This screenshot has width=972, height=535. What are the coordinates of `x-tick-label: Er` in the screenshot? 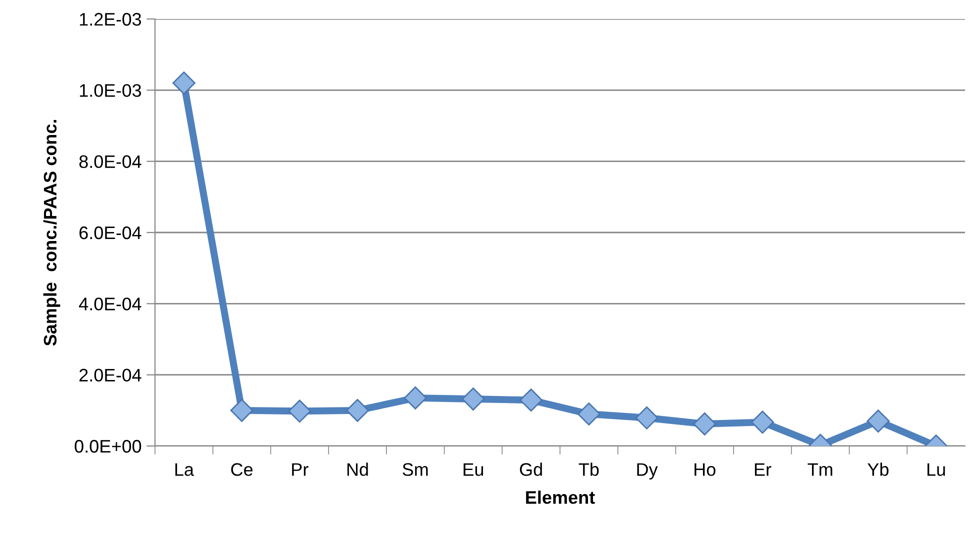 It's located at (763, 469).